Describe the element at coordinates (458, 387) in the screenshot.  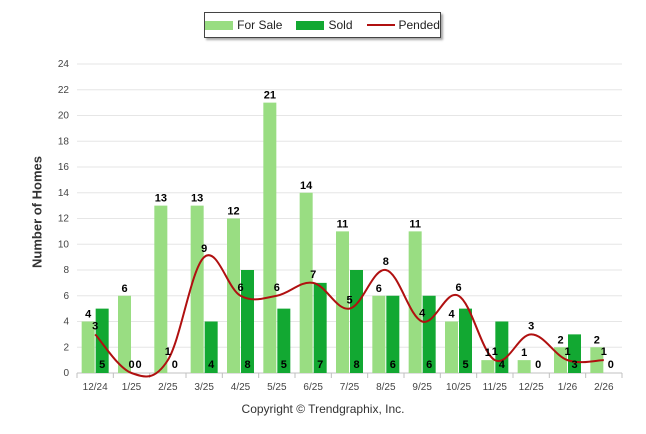
I see `x-tick-label: 10/25` at that location.